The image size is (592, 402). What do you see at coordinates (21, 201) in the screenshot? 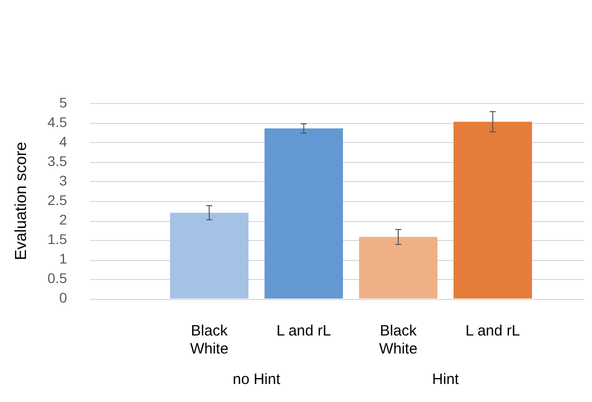
I see `y-axis-title: Evaluation score` at bounding box center [21, 201].